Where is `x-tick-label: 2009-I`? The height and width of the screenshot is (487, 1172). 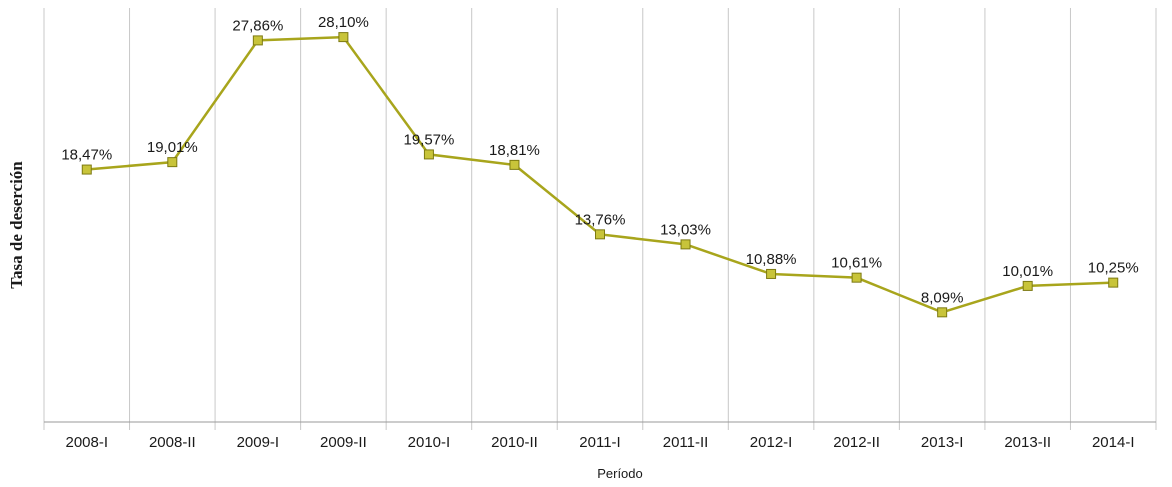 x-tick-label: 2009-I is located at coordinates (258, 442).